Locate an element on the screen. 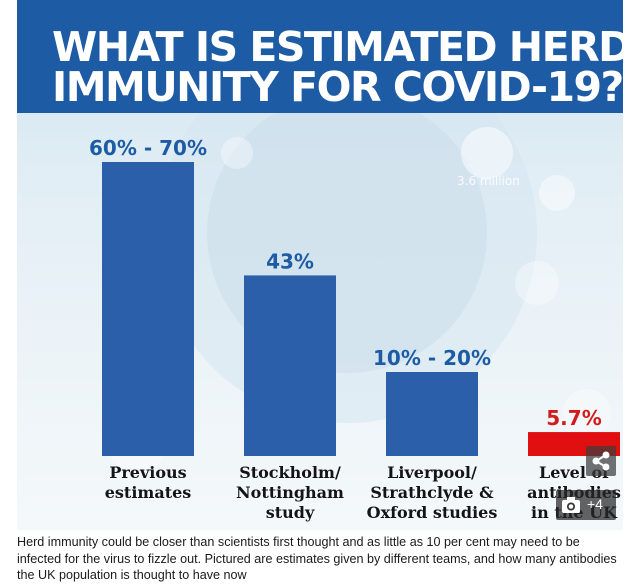 The height and width of the screenshot is (588, 640). value-label-1: 60% - 70% is located at coordinates (148, 148).